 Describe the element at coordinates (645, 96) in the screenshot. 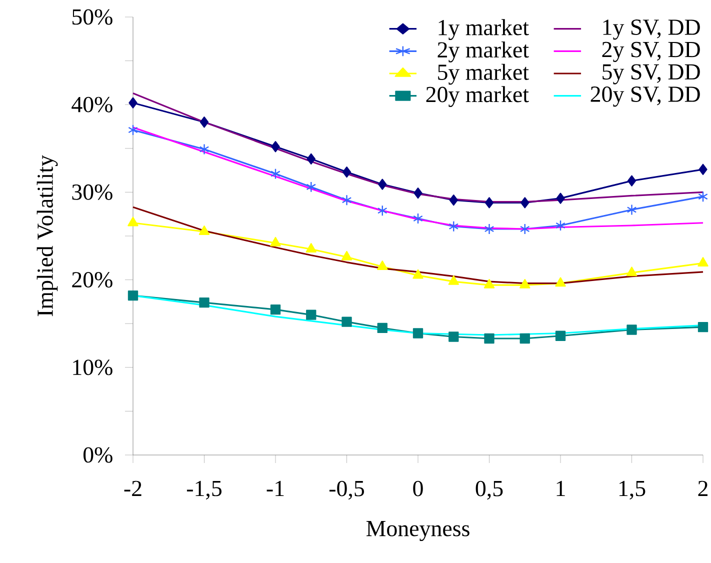

I see `legend-label: 20y SV, DD` at that location.